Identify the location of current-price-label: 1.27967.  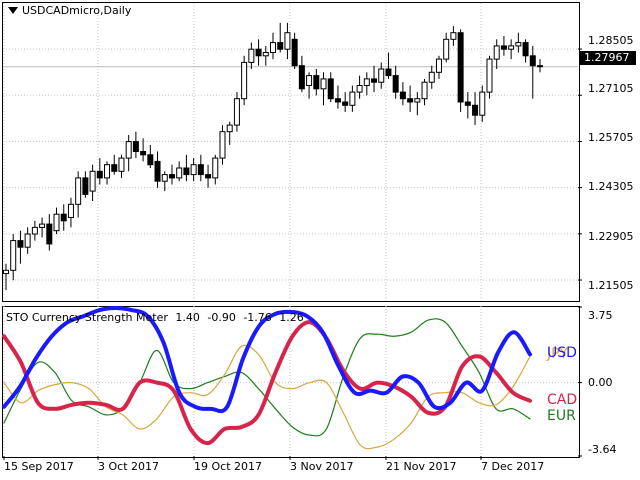
(608, 58).